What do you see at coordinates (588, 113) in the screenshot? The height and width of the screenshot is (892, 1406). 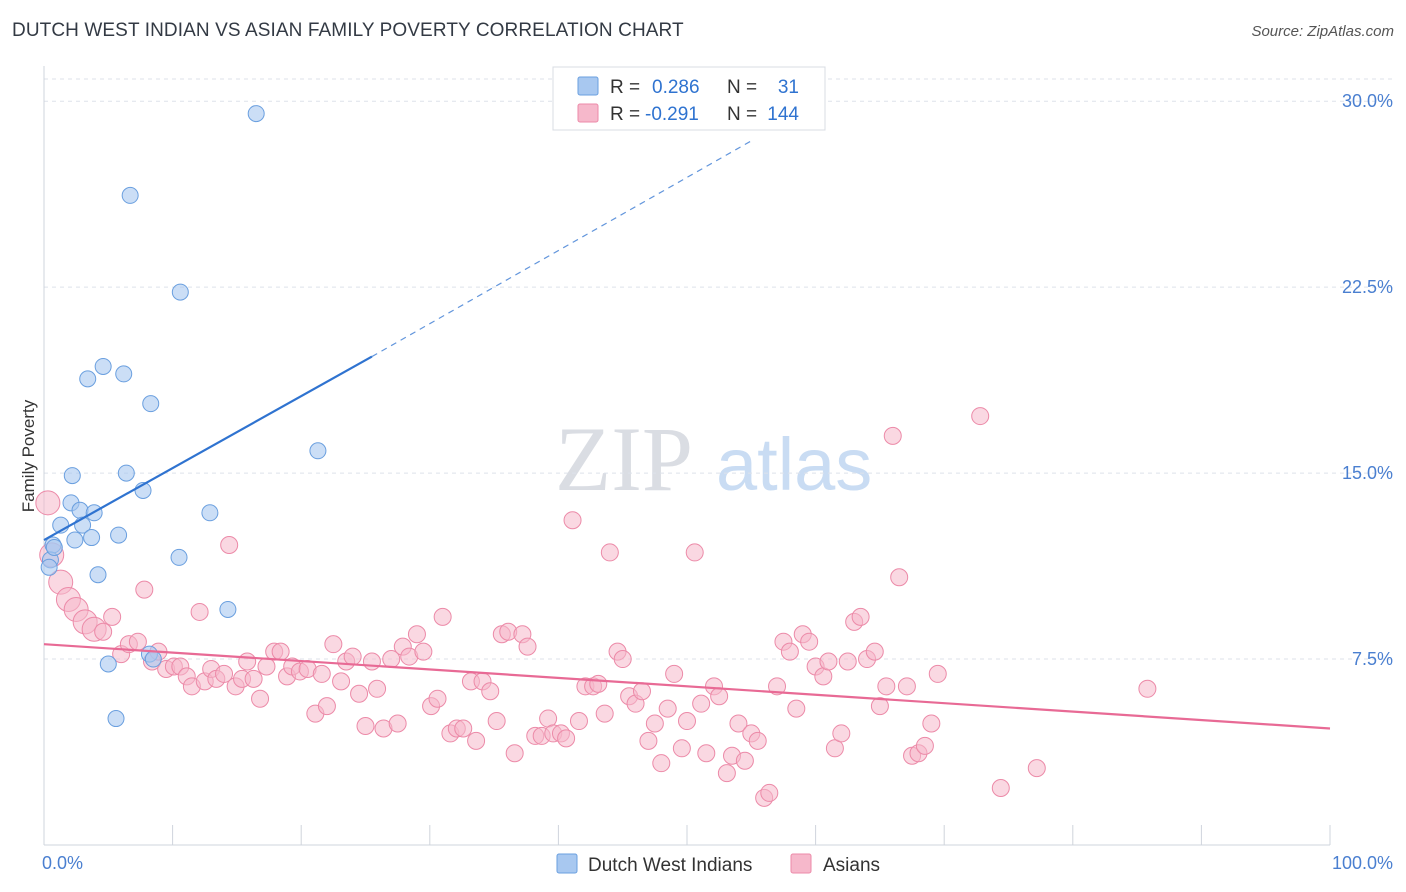 I see `legend-swatch-pink` at bounding box center [588, 113].